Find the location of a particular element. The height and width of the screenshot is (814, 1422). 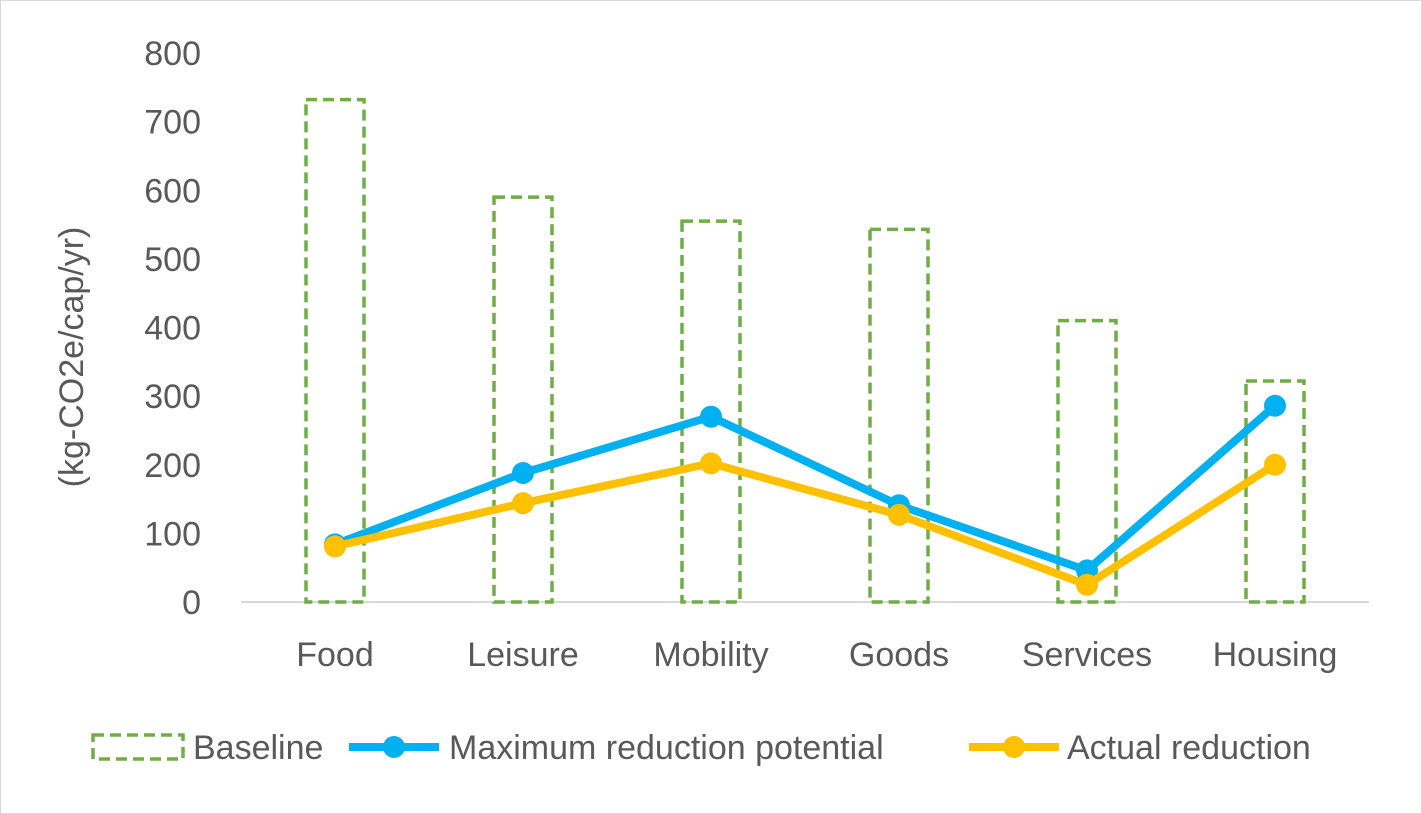

legend-label: Actual reduction is located at coordinates (1189, 748).